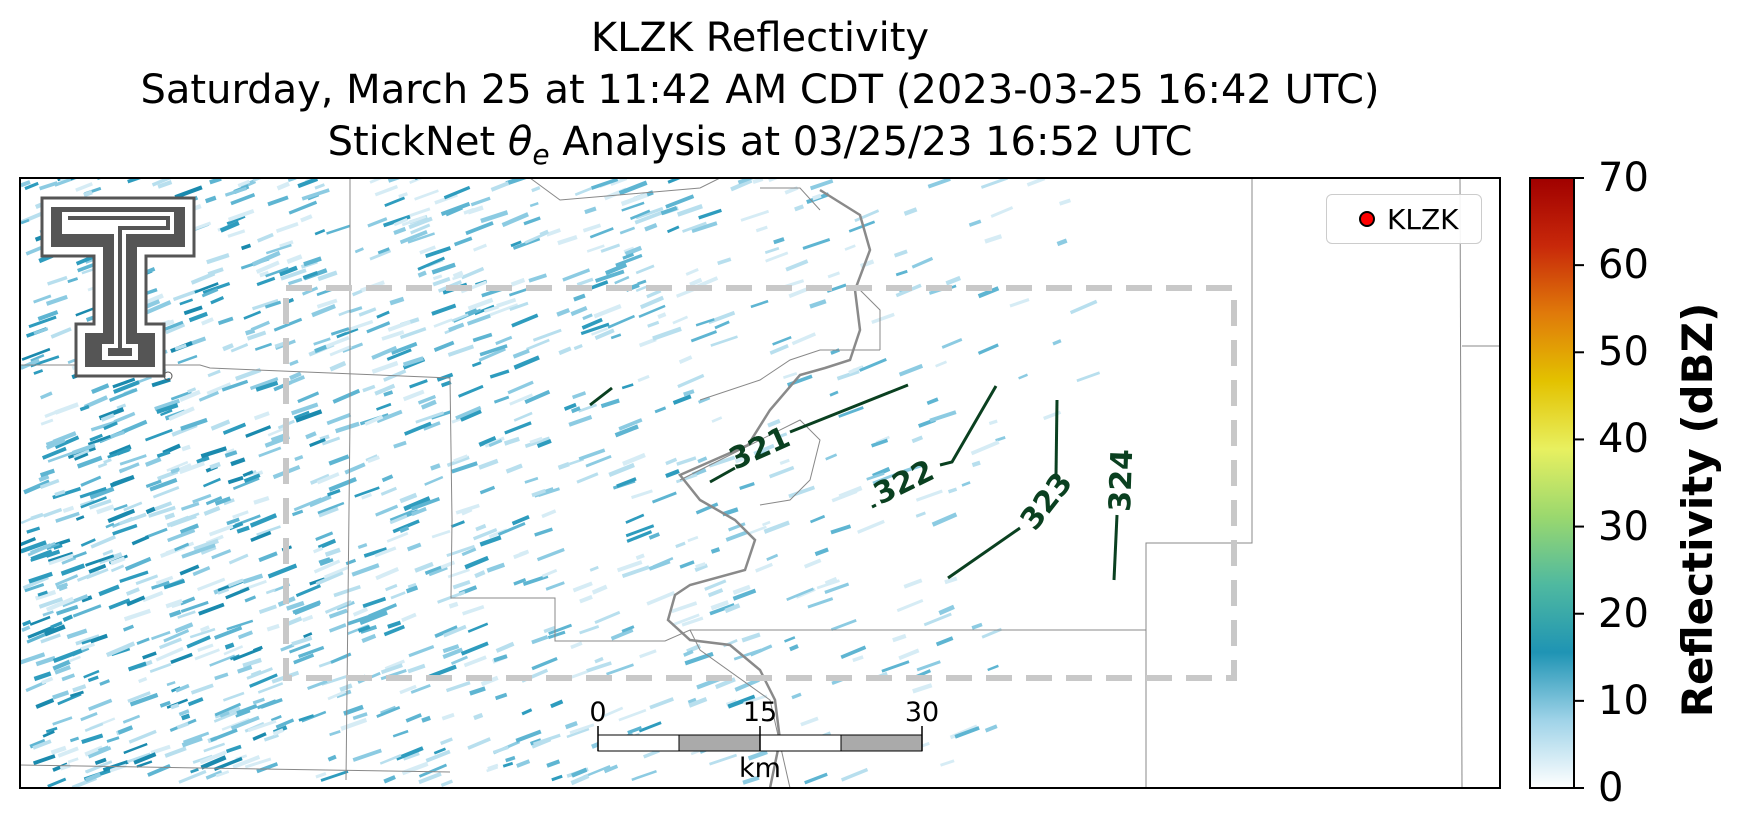 This screenshot has height=830, width=1738. What do you see at coordinates (1623, 352) in the screenshot?
I see `colorbar-tick-label: 50` at bounding box center [1623, 352].